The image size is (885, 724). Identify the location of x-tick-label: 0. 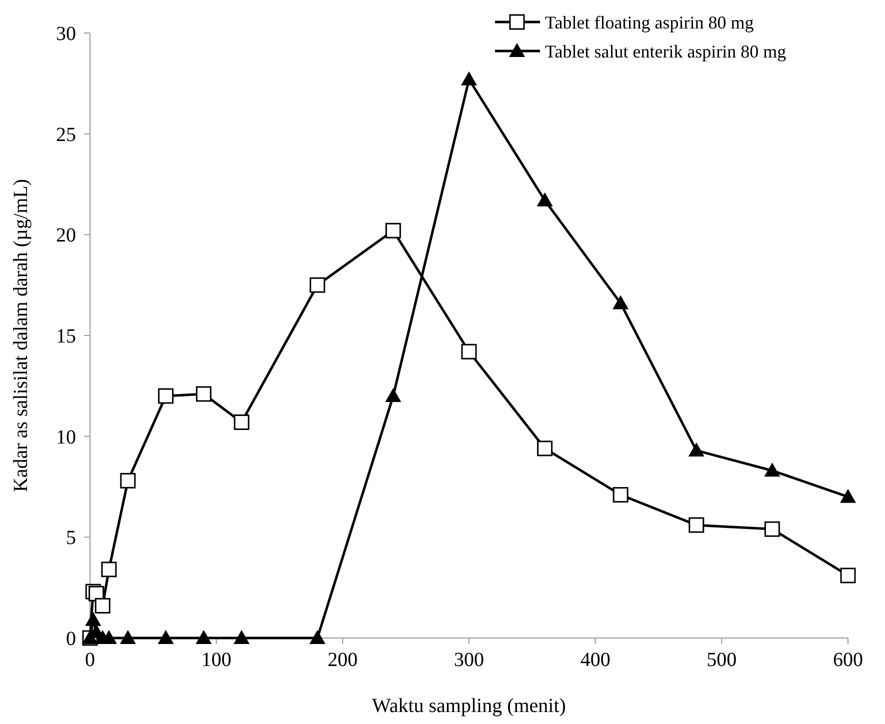
(90, 660).